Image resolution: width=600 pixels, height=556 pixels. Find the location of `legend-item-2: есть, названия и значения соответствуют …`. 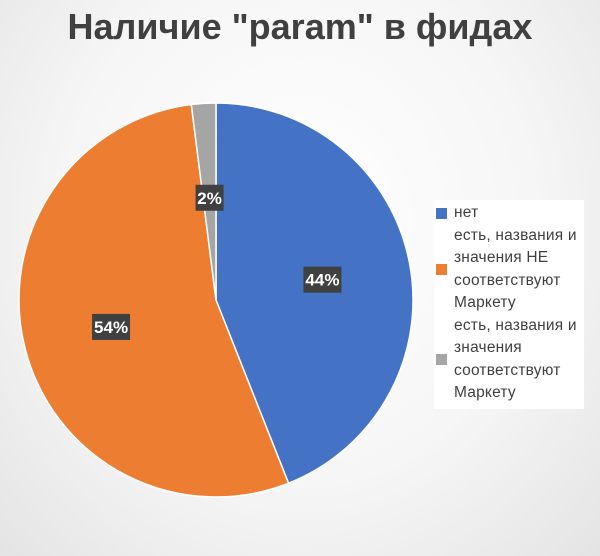

legend-item-2: есть, названия и значения соответствуют … is located at coordinates (509, 360).